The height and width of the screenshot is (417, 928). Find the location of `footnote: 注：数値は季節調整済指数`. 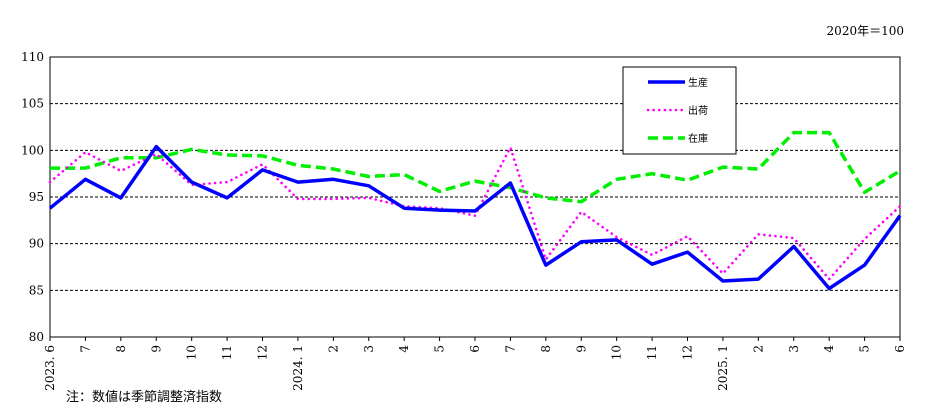

footnote: 注：数値は季節調整済指数 is located at coordinates (144, 397).